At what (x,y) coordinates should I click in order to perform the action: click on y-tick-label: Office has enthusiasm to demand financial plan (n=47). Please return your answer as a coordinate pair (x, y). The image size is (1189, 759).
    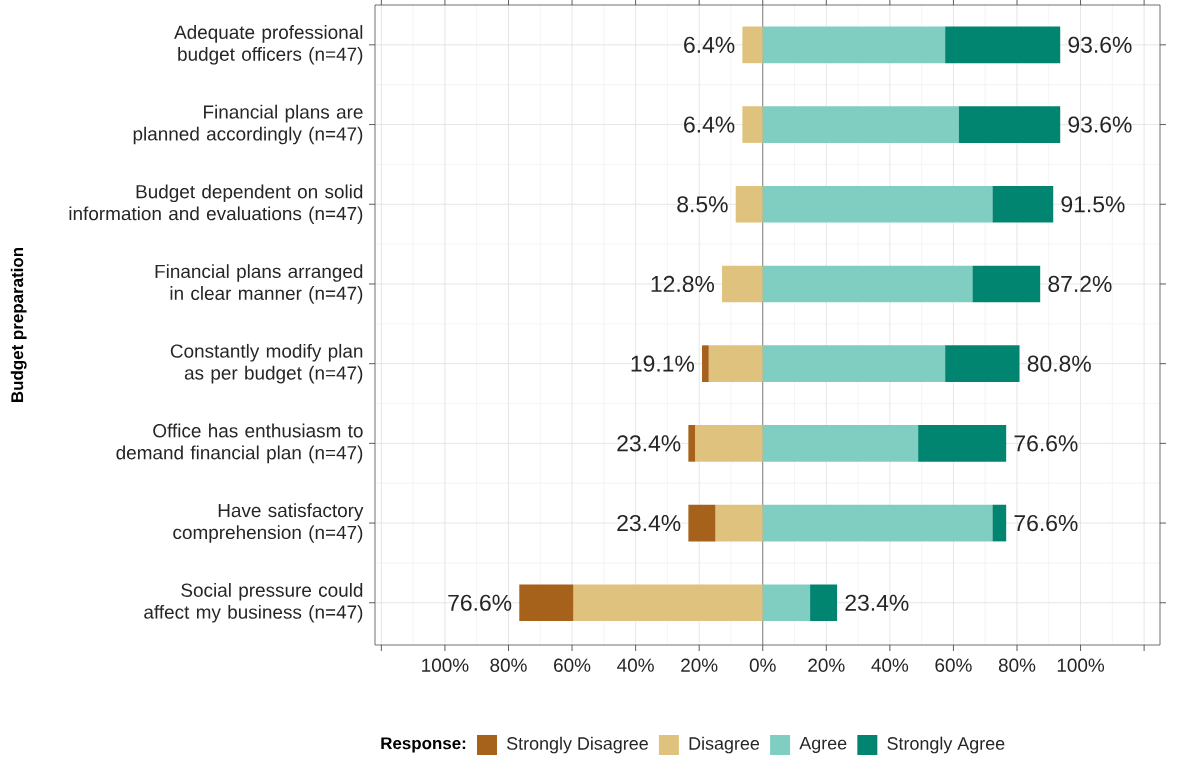
    Looking at the image, I should click on (239, 443).